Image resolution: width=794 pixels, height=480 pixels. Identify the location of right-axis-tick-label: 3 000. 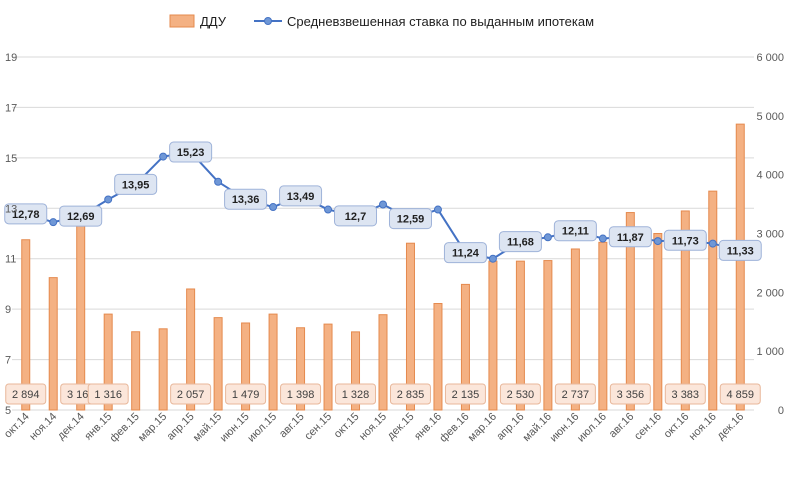
(770, 235).